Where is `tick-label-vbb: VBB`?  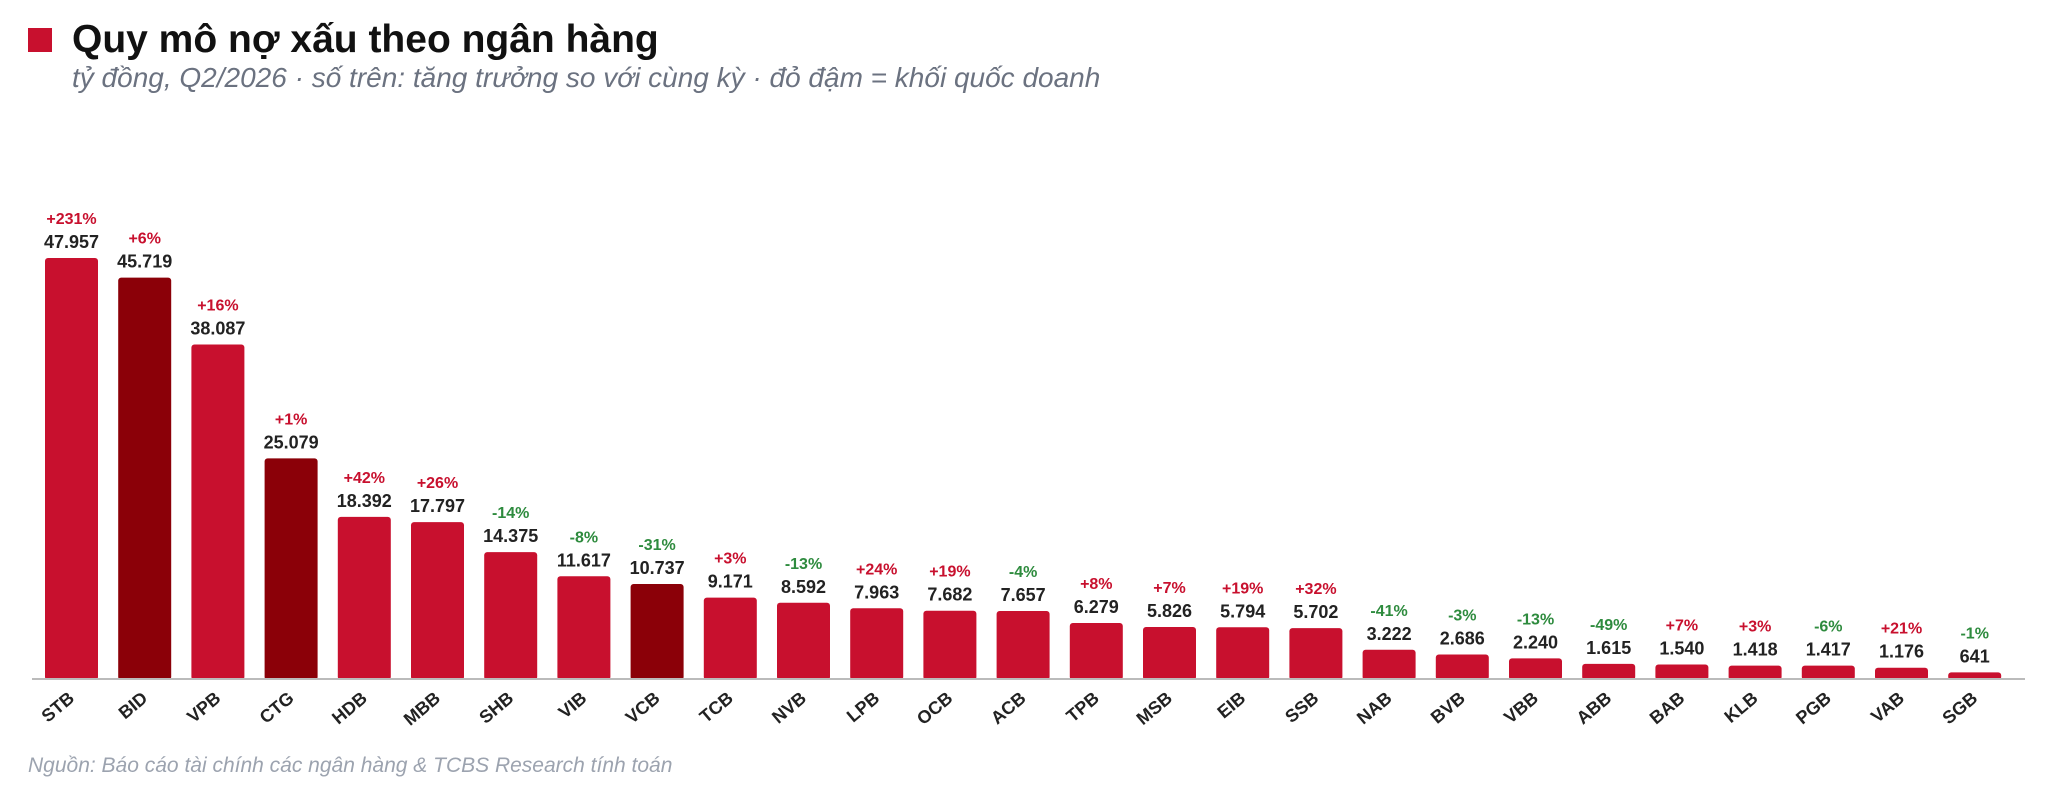 tick-label-vbb: VBB is located at coordinates (1521, 708).